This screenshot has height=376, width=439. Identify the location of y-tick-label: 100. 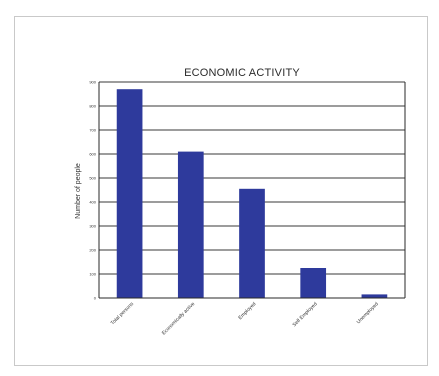
(92, 274).